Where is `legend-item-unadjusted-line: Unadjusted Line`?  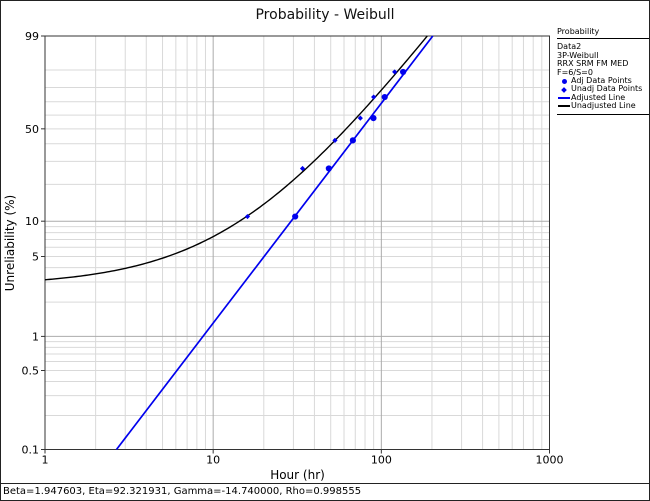
legend-item-unadjusted-line: Unadjusted Line is located at coordinates (603, 106).